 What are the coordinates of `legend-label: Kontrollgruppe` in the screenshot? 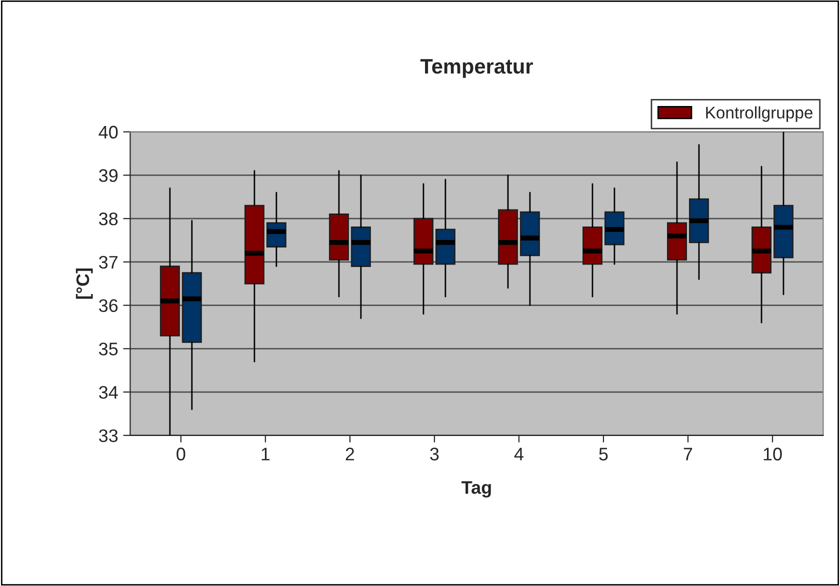 It's located at (759, 114).